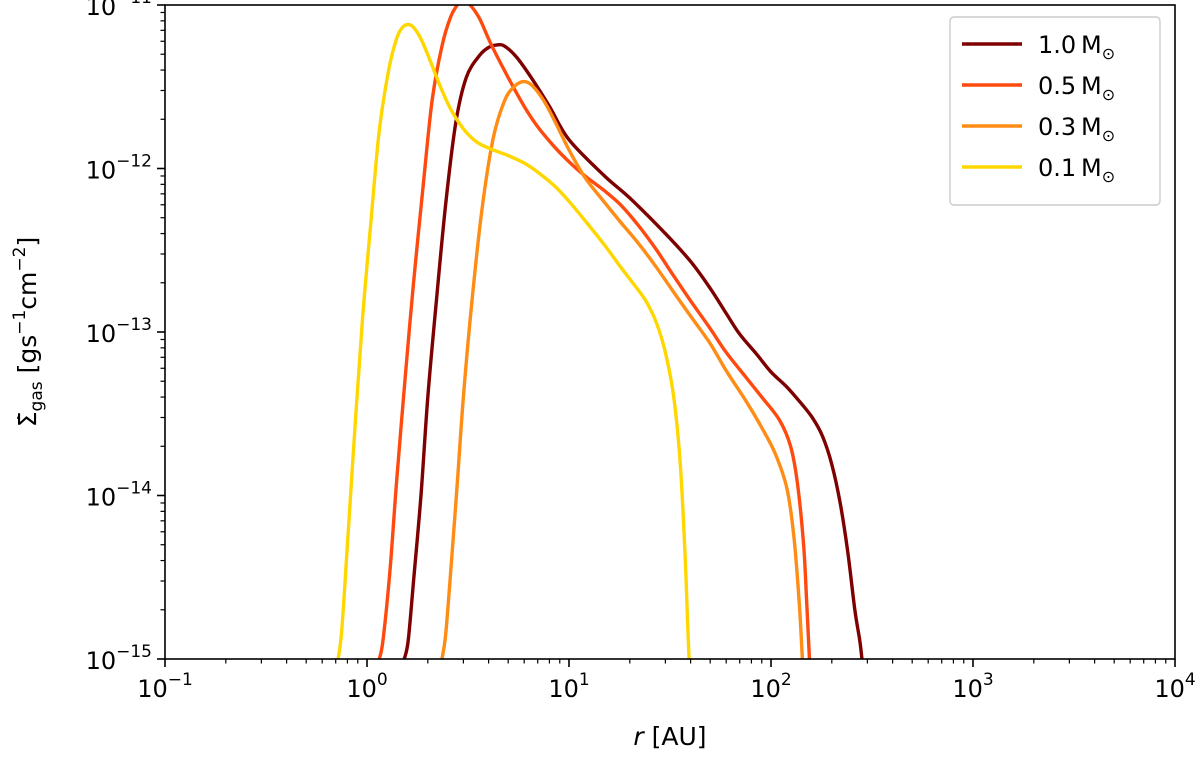 The height and width of the screenshot is (758, 1200). Describe the element at coordinates (119, 331) in the screenshot. I see `y-tick-label: 10−13` at that location.